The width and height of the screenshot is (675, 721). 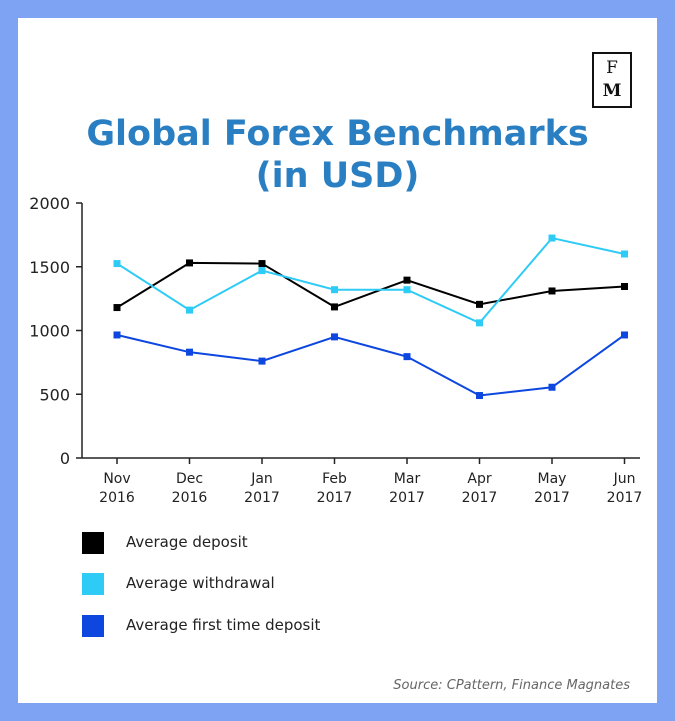 What do you see at coordinates (335, 488) in the screenshot?
I see `x-tick-label: Feb 2017` at bounding box center [335, 488].